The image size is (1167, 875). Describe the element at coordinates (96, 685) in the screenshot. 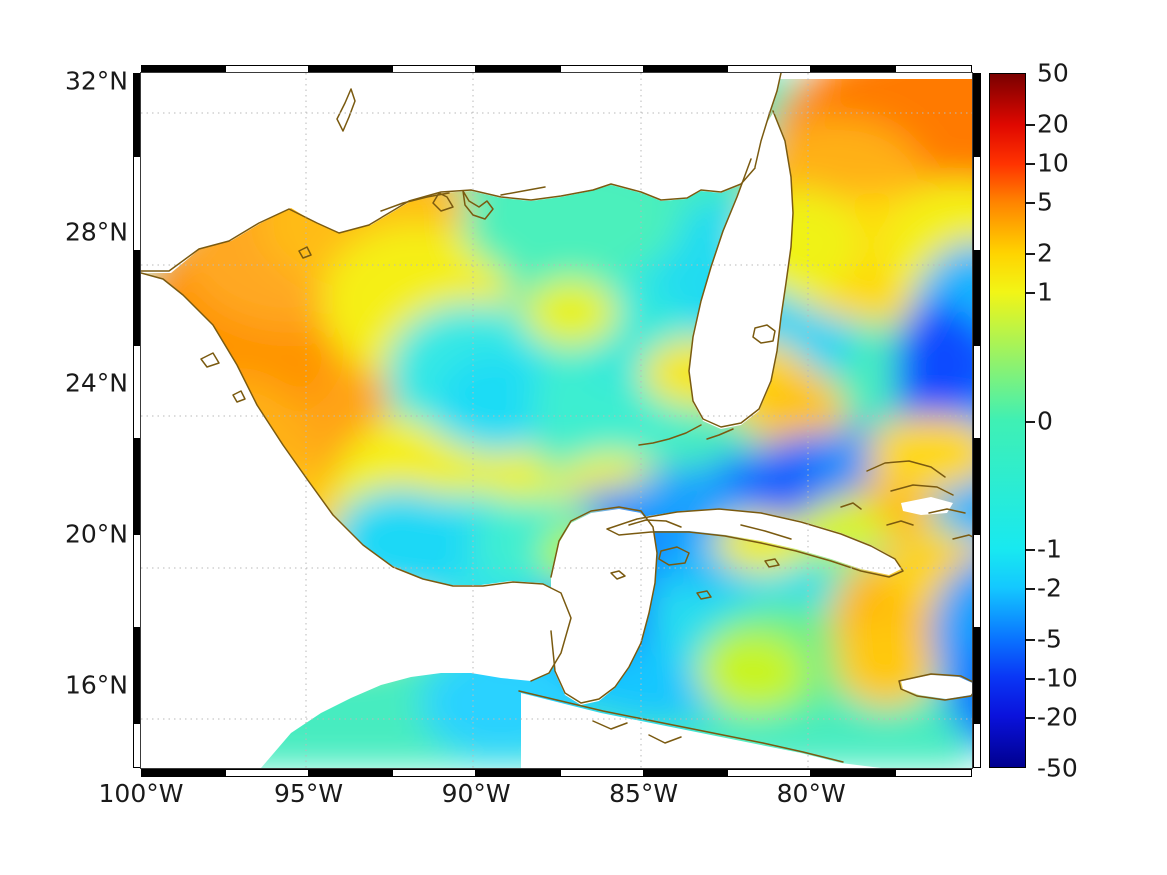

I see `lat-tick-label: 16°N` at that location.